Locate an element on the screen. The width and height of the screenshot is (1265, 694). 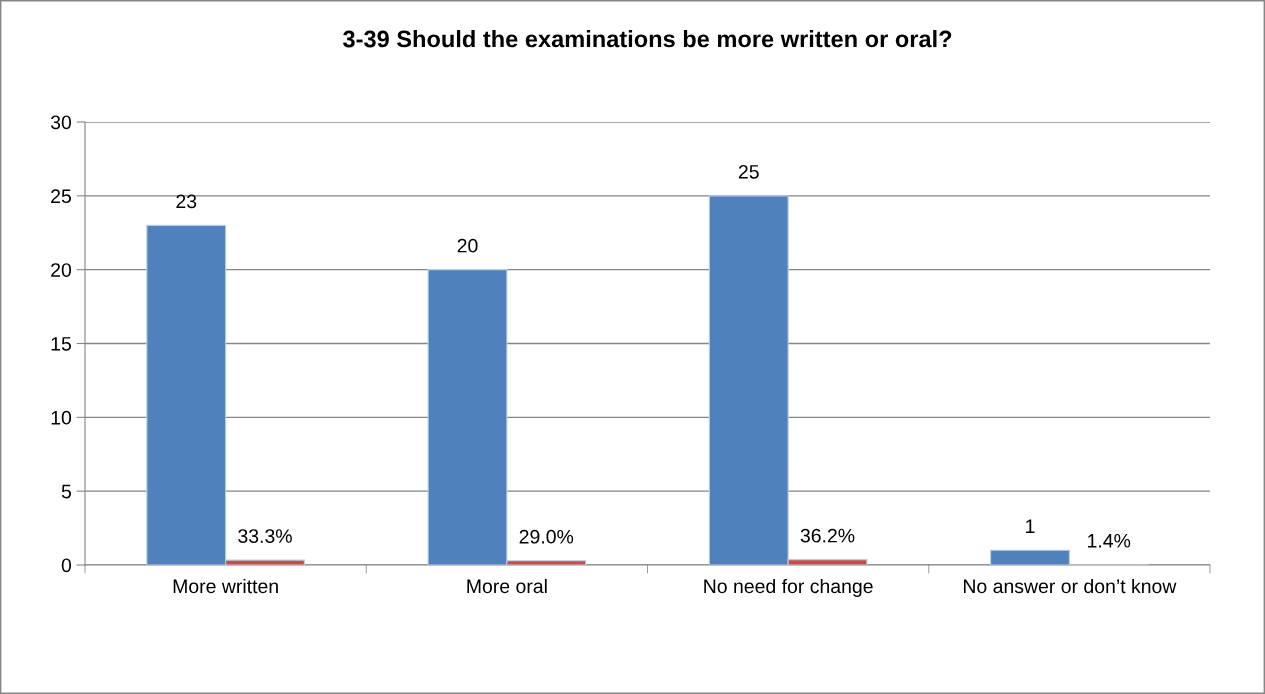
y-tick-label: 5 is located at coordinates (66, 491).